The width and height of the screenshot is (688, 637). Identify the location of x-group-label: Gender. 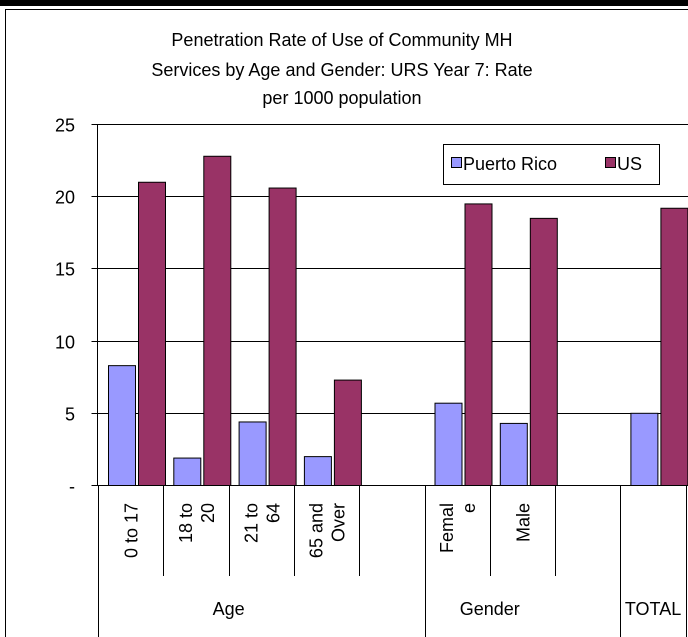
(490, 609).